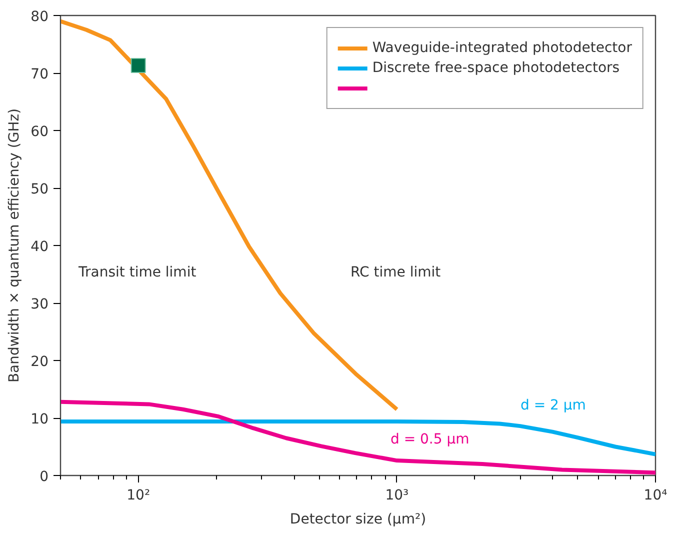  I want to click on x-tick-label: 10³, so click(397, 496).